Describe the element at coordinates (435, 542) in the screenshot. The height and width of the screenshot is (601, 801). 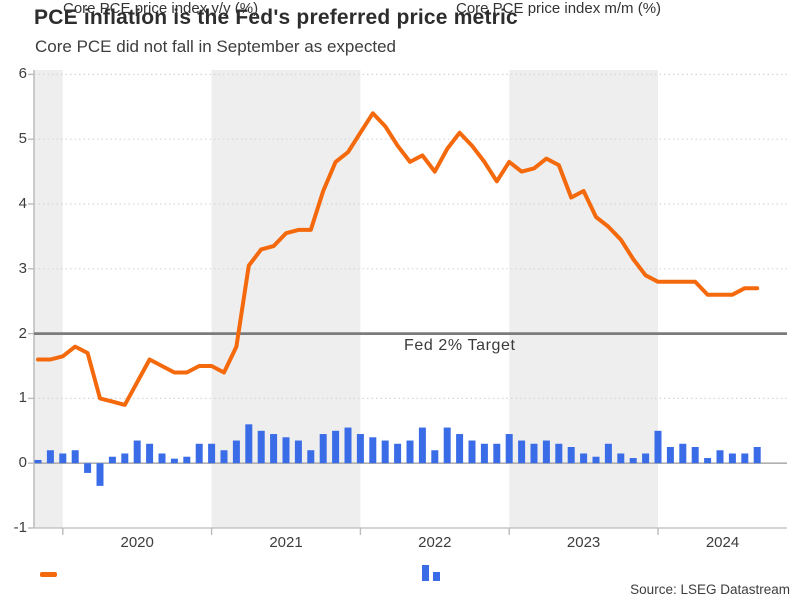
I see `x-axis-label: 2022` at that location.